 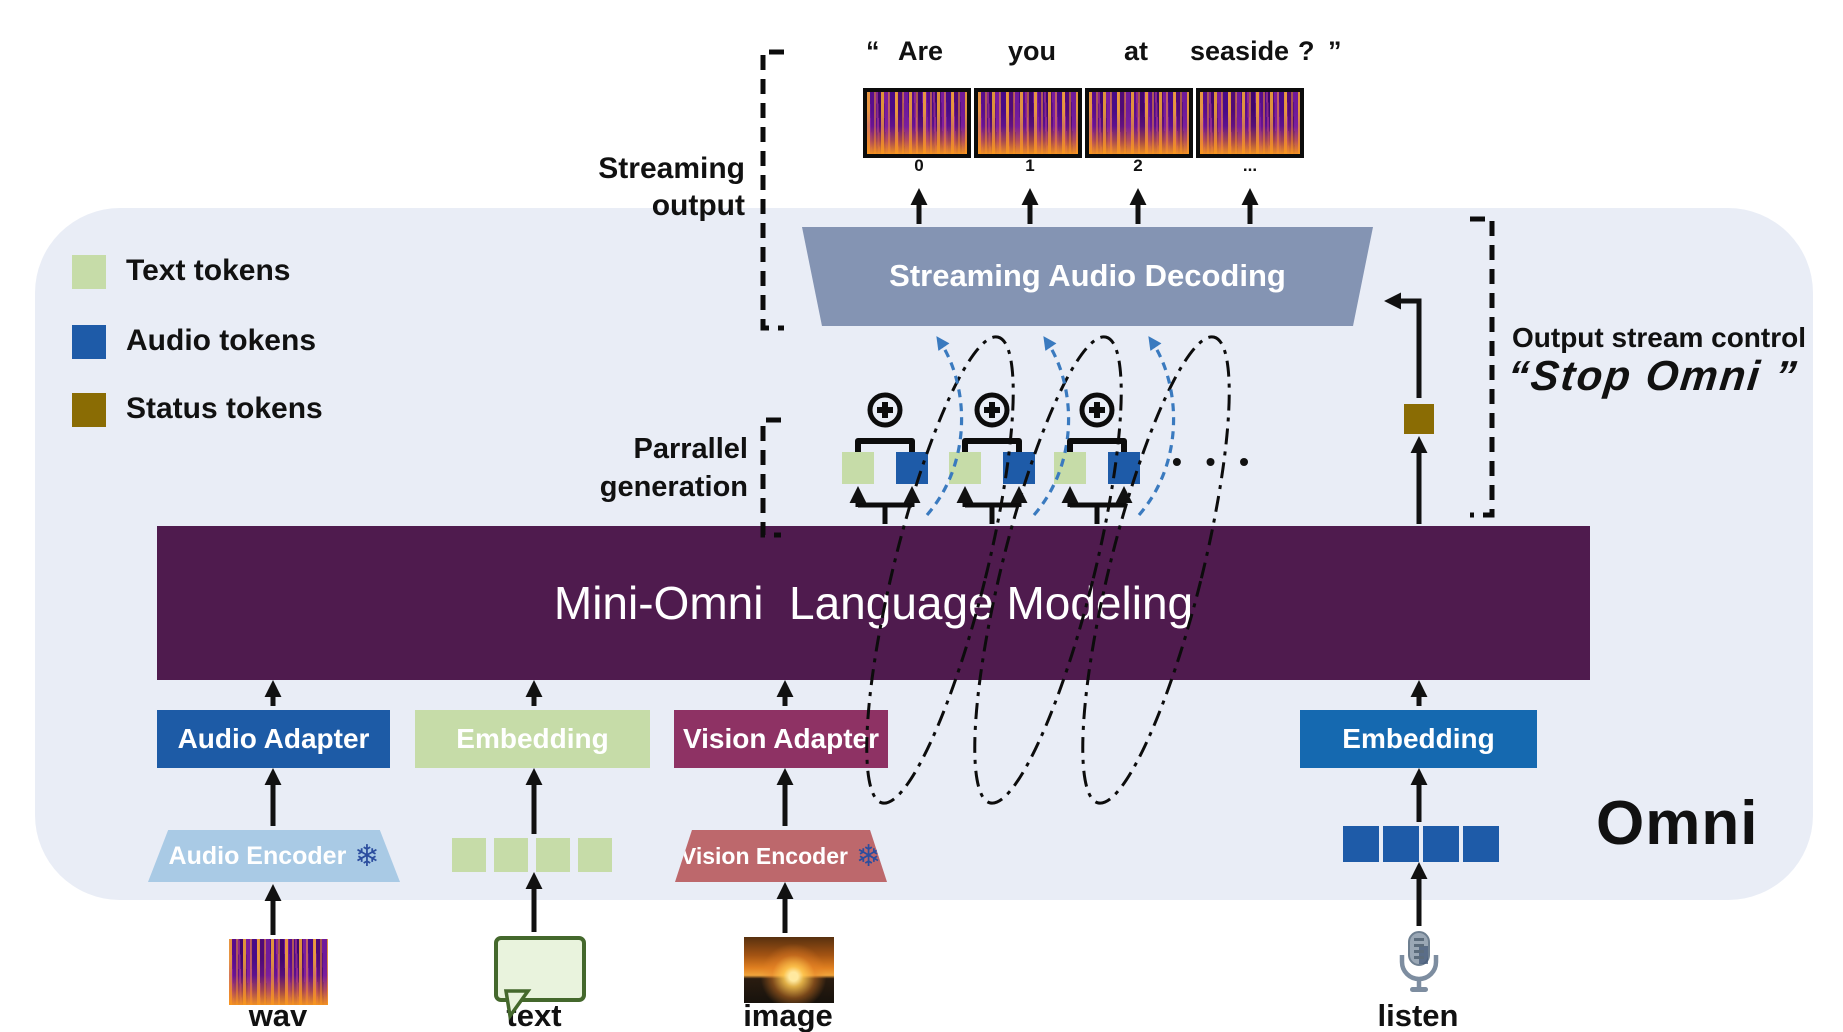 I want to click on wav-label: wav, so click(x=278, y=1015).